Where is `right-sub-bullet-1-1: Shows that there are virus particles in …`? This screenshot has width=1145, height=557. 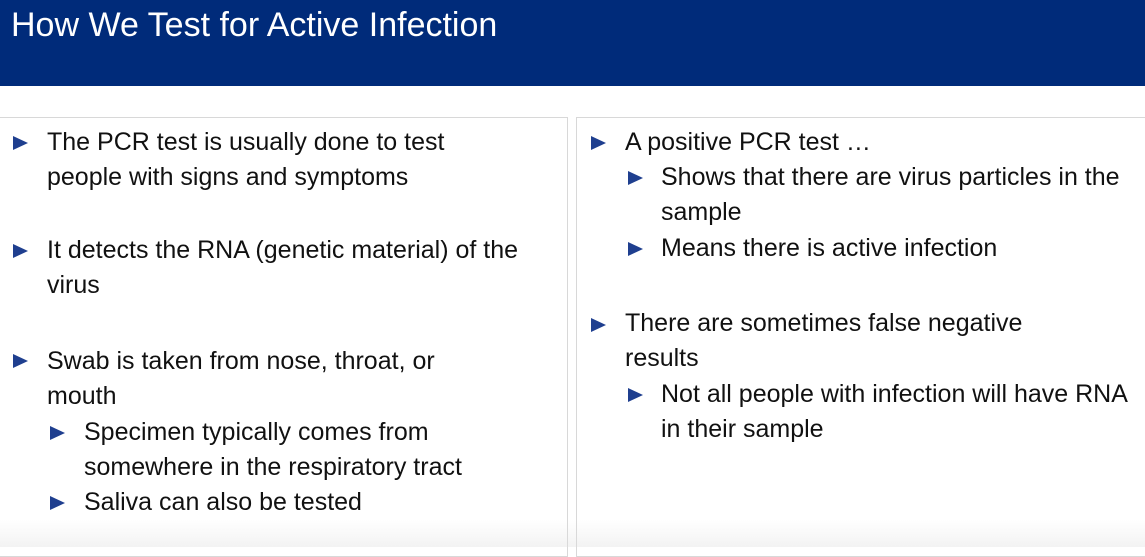 right-sub-bullet-1-1: Shows that there are virus particles in … is located at coordinates (890, 194).